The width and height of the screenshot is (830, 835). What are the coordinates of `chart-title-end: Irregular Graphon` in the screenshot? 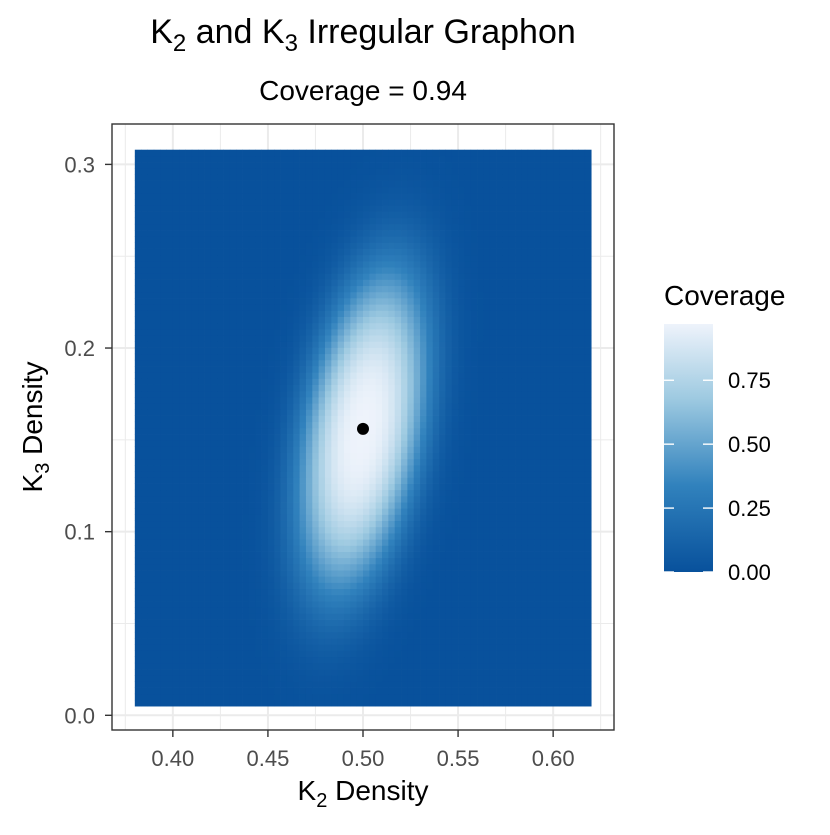 It's located at (437, 32).